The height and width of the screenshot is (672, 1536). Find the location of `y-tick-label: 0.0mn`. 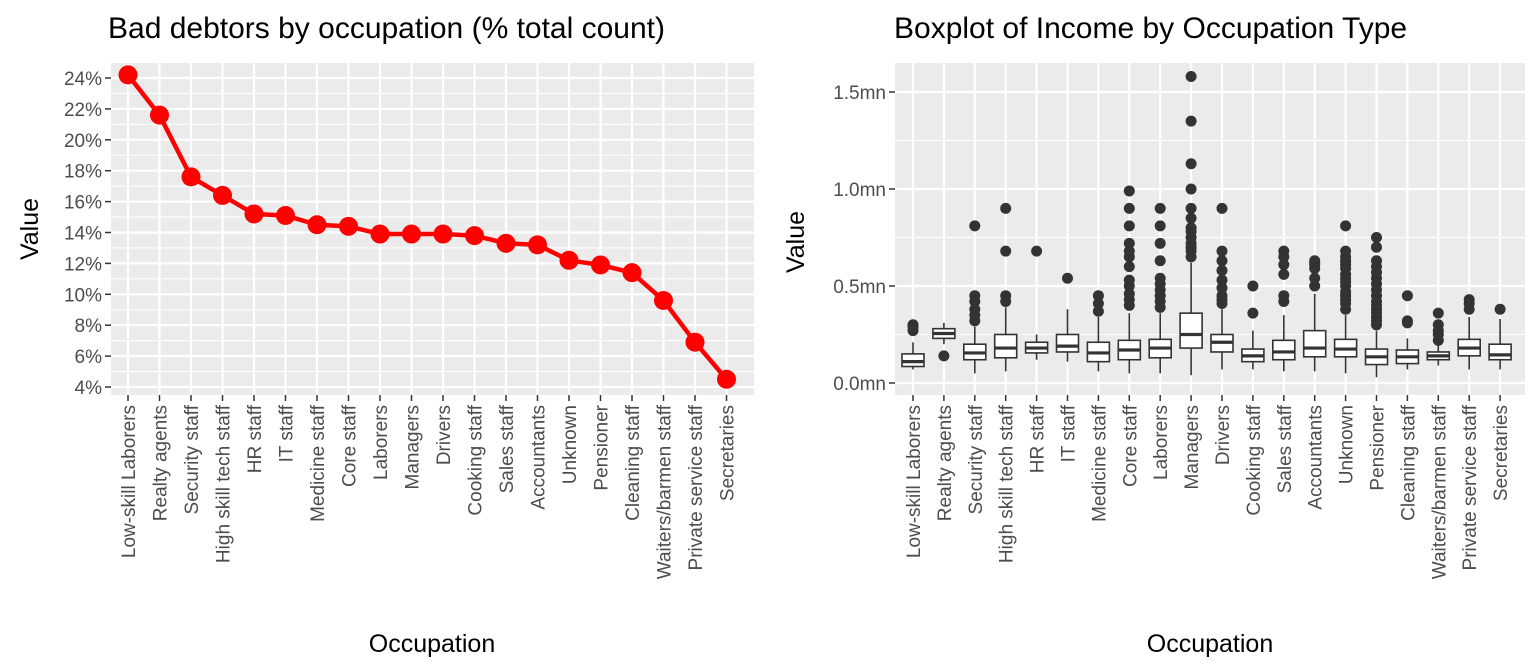

y-tick-label: 0.0mn is located at coordinates (859, 384).